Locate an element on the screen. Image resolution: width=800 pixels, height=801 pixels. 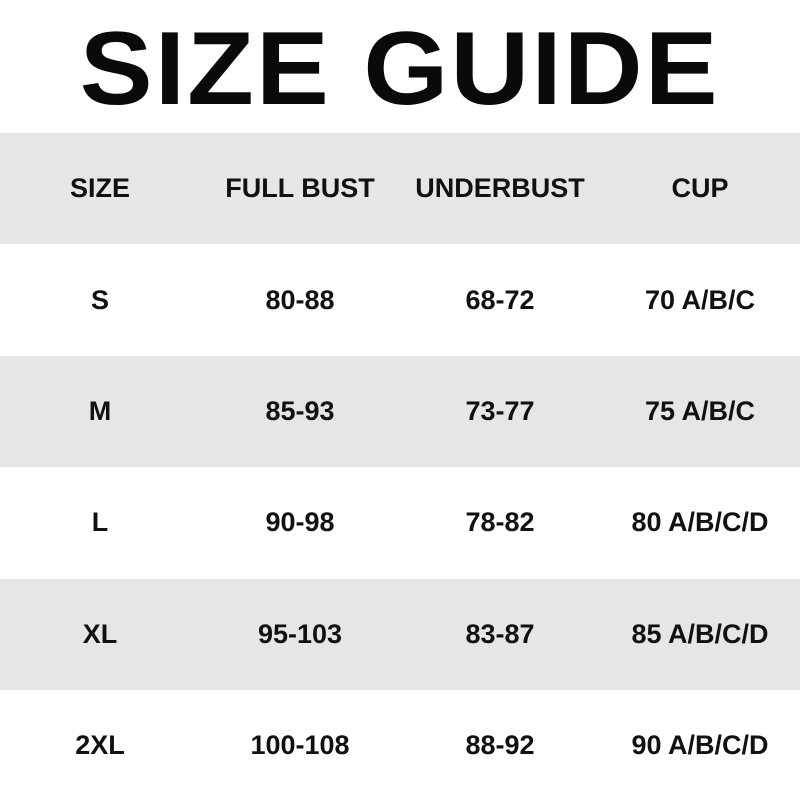
cell-cup: 80 A/B/C/D is located at coordinates (700, 522).